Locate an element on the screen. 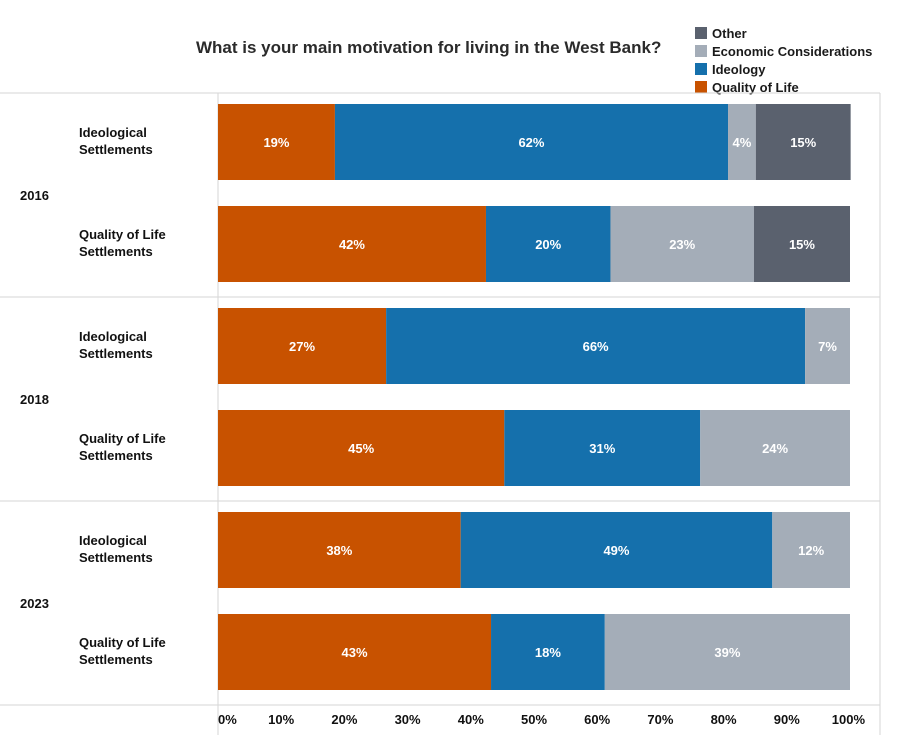  x-tick-label: 90% is located at coordinates (787, 719).